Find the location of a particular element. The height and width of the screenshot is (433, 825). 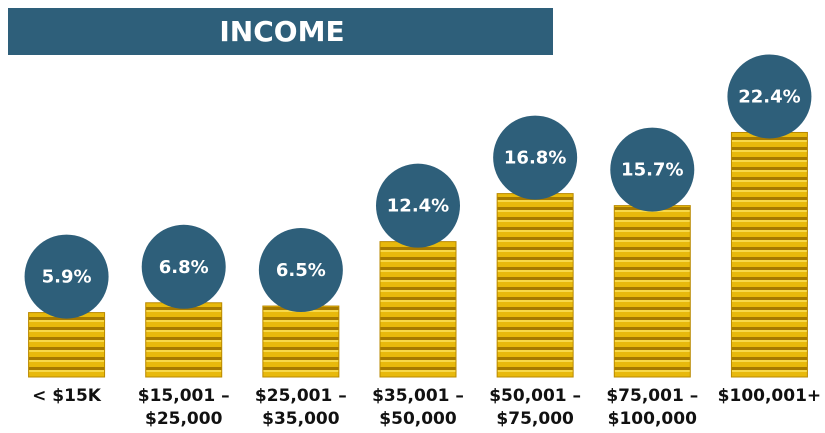

x-tick-label: $100,001+ is located at coordinates (769, 396).